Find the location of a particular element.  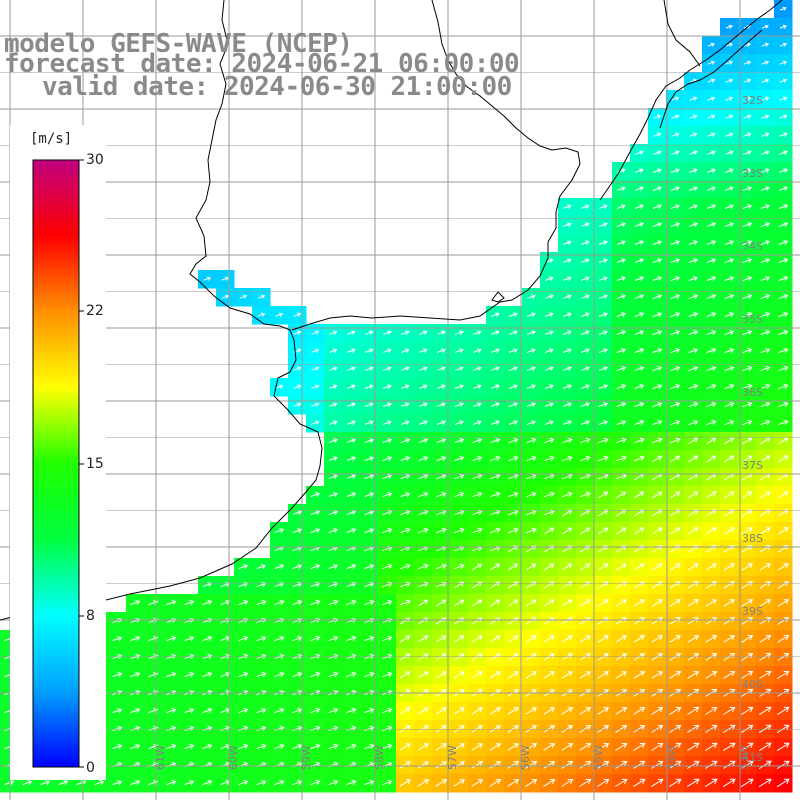

colorbar is located at coordinates (56, 463).